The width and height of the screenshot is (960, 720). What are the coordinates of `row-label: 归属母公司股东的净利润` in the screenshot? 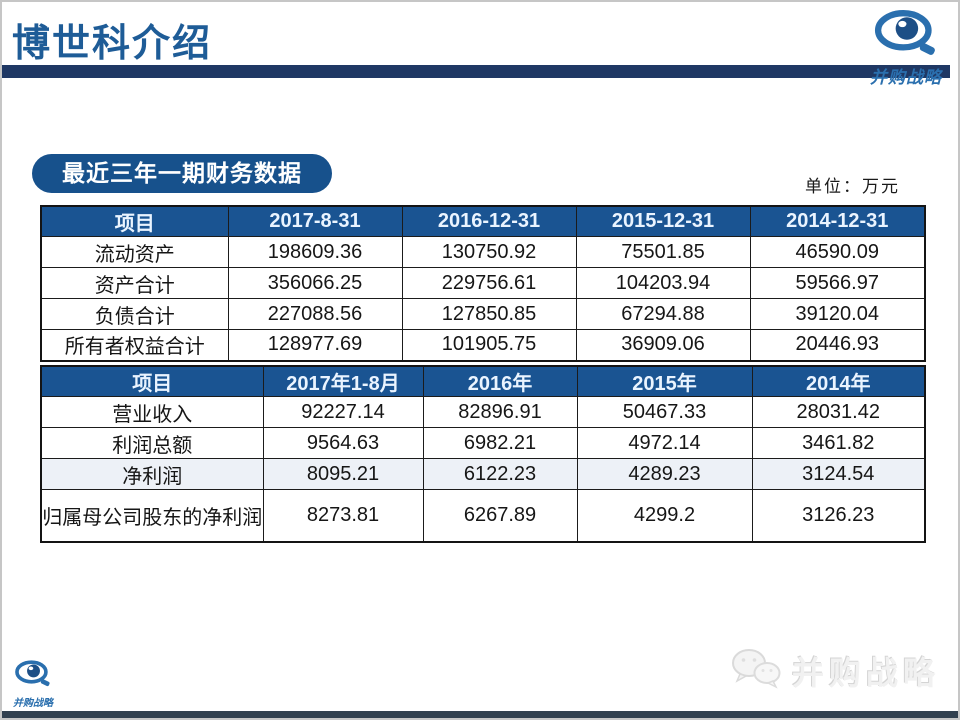 It's located at (152, 515).